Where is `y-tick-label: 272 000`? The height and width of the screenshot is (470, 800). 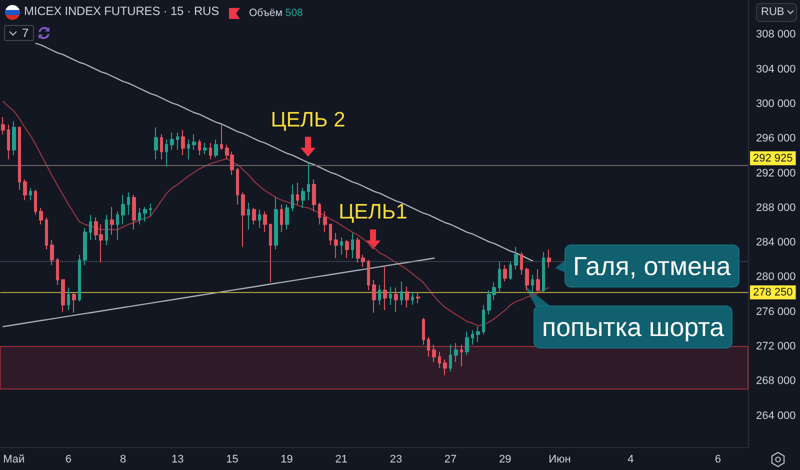 y-tick-label: 272 000 is located at coordinates (776, 346).